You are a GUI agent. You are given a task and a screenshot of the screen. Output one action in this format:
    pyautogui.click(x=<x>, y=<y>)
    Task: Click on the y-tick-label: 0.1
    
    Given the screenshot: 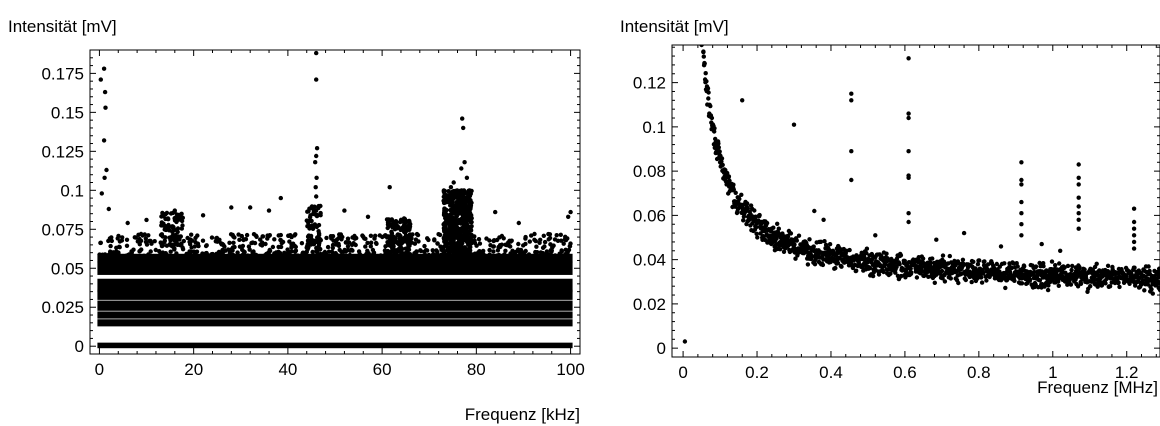 What is the action you would take?
    pyautogui.click(x=72, y=190)
    